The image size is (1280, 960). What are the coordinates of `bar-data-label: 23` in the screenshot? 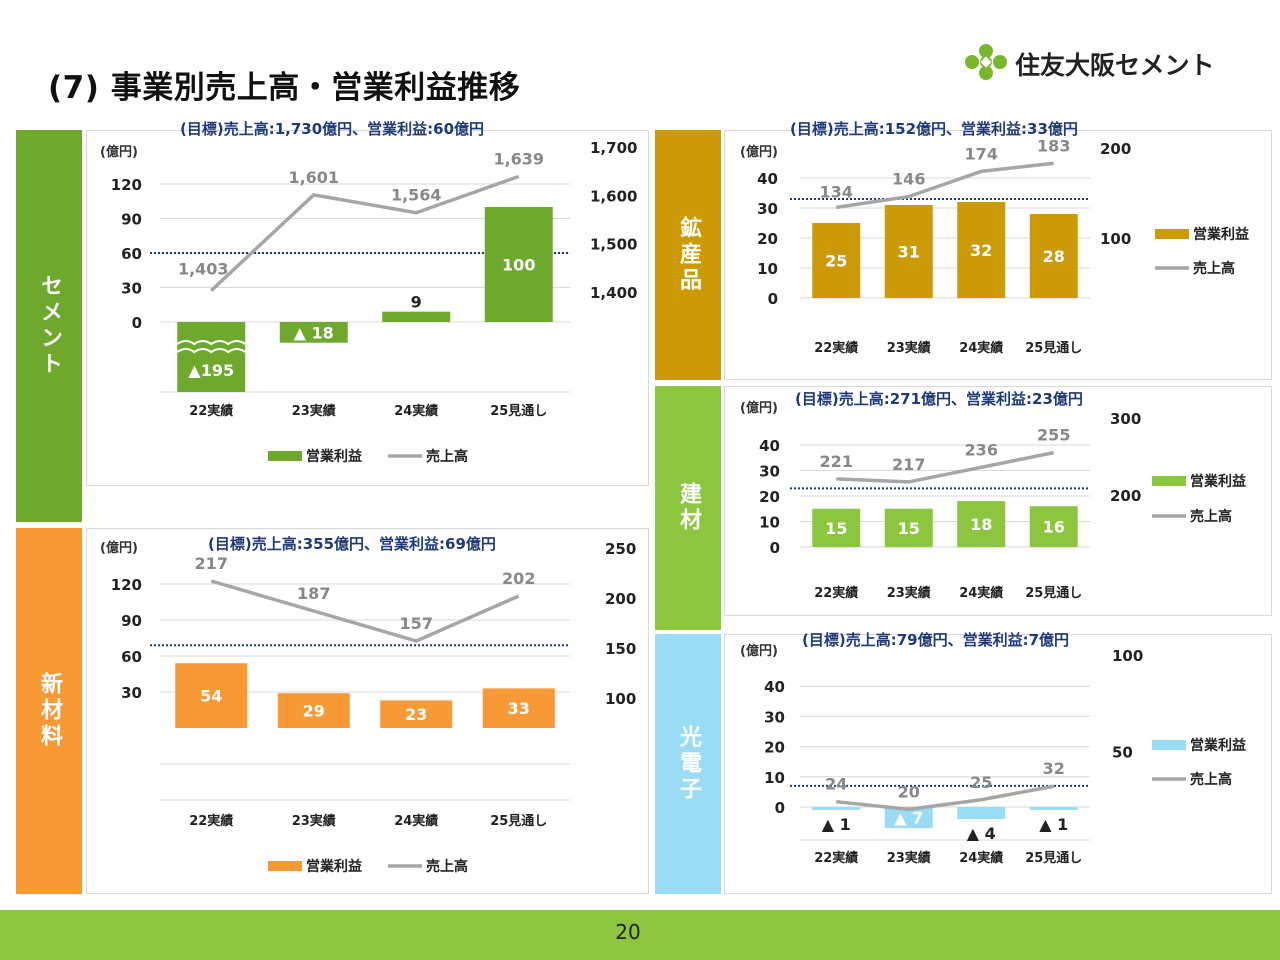 It's located at (416, 714).